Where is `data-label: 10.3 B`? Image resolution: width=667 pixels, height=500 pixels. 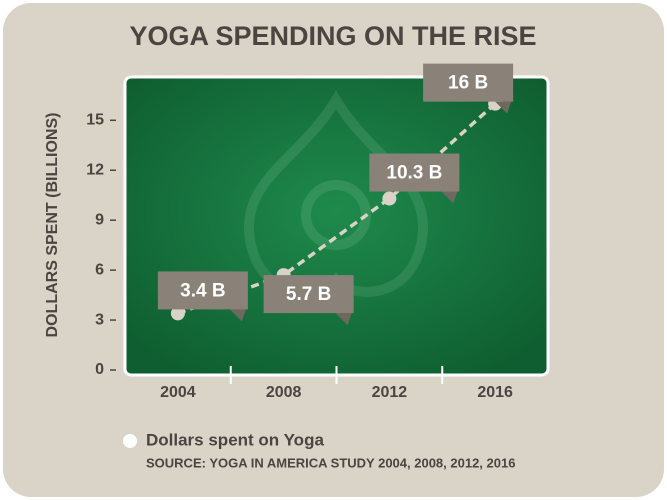
data-label: 10.3 B is located at coordinates (414, 173).